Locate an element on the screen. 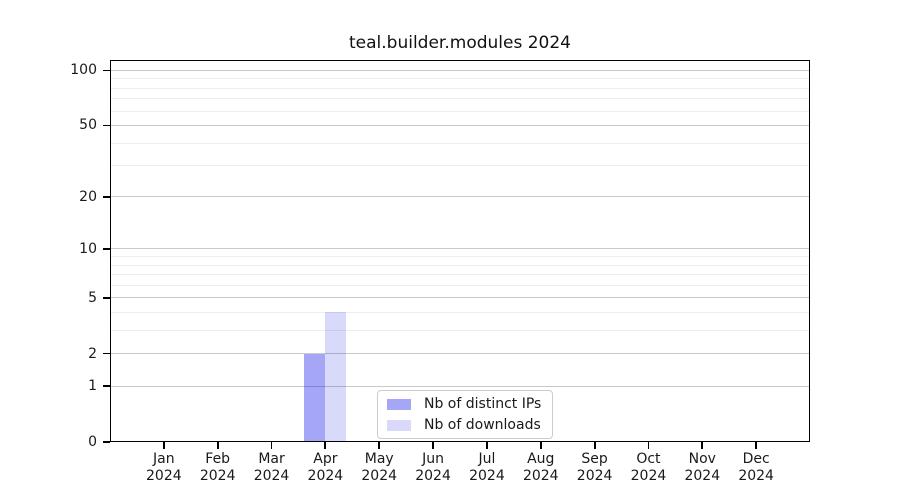 Image resolution: width=900 pixels, height=500 pixels. bar-downloads is located at coordinates (336, 377).